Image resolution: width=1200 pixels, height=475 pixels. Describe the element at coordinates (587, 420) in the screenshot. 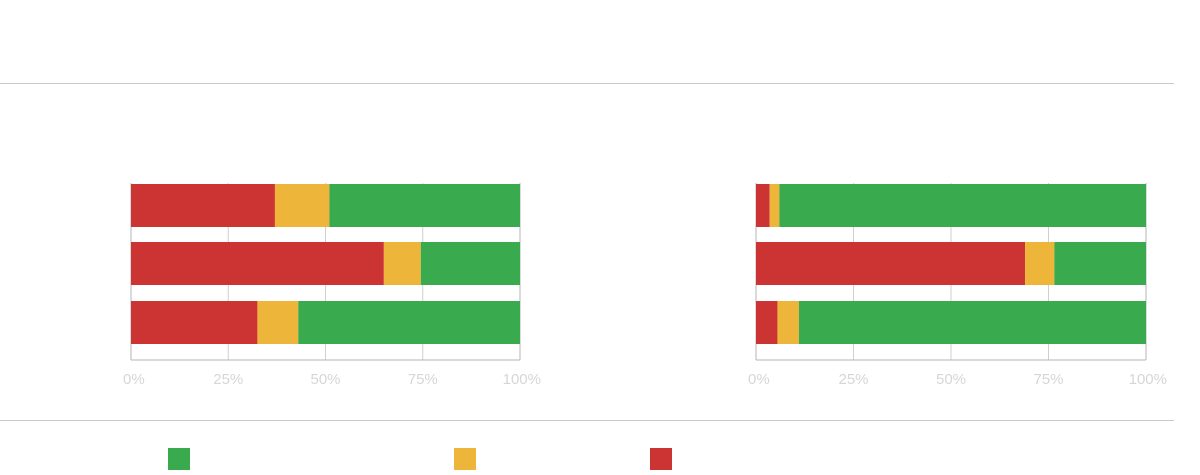

I see `bottom-divider` at that location.